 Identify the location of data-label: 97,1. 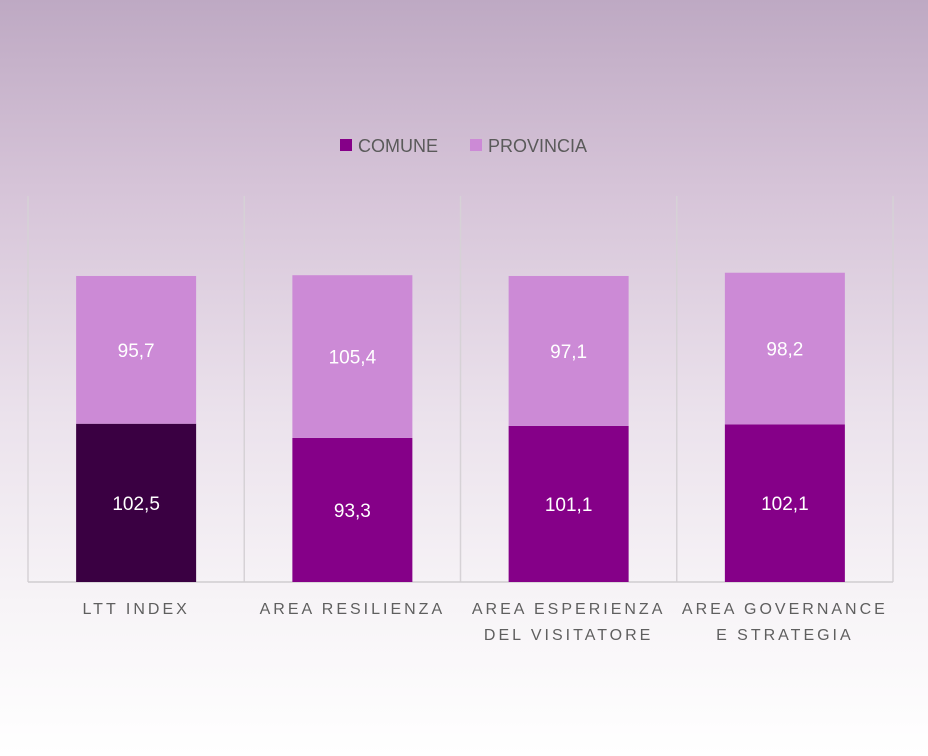
(568, 352).